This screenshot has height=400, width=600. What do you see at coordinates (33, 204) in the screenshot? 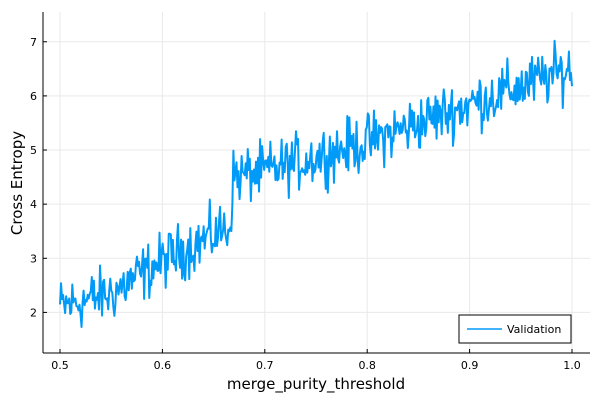
I see `y-tick-label: 4` at bounding box center [33, 204].